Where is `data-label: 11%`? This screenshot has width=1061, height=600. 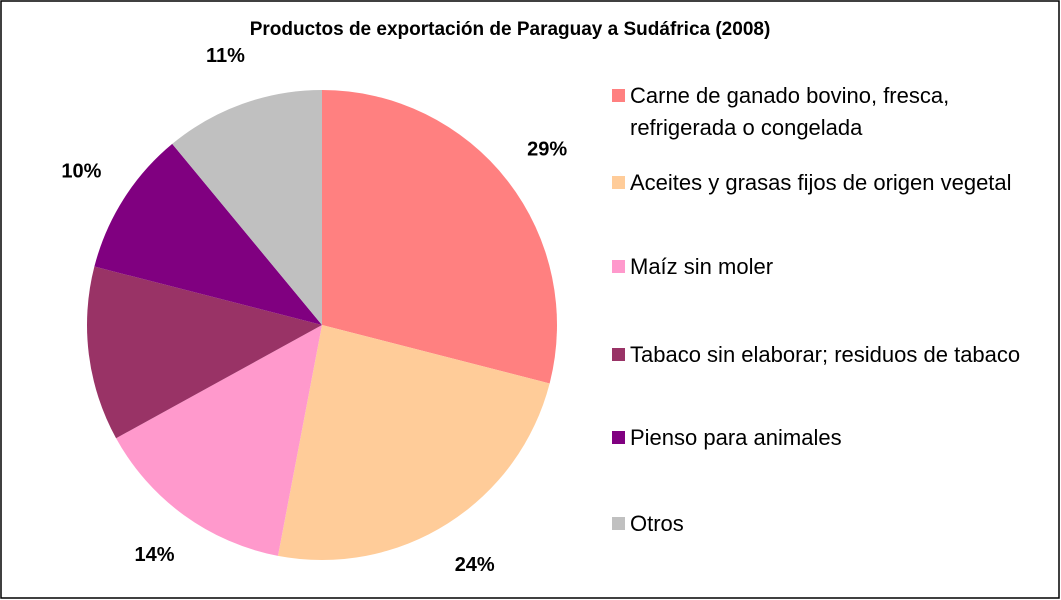 data-label: 11% is located at coordinates (225, 56).